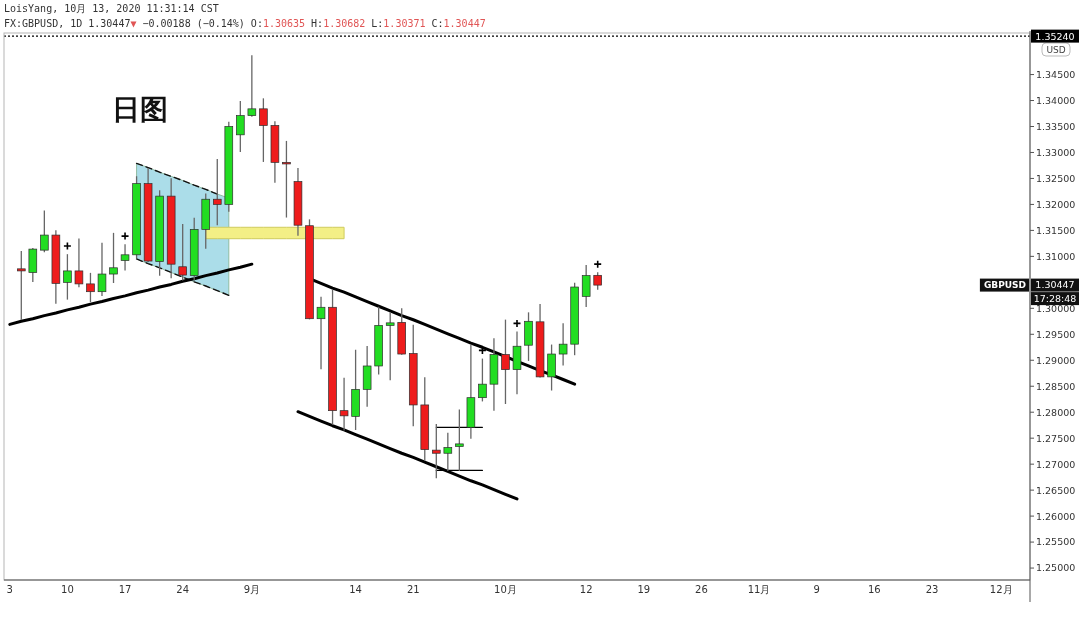 Image resolution: width=1080 pixels, height=624 pixels. Describe the element at coordinates (1056, 516) in the screenshot. I see `y-tick-label: 1.26000` at that location.